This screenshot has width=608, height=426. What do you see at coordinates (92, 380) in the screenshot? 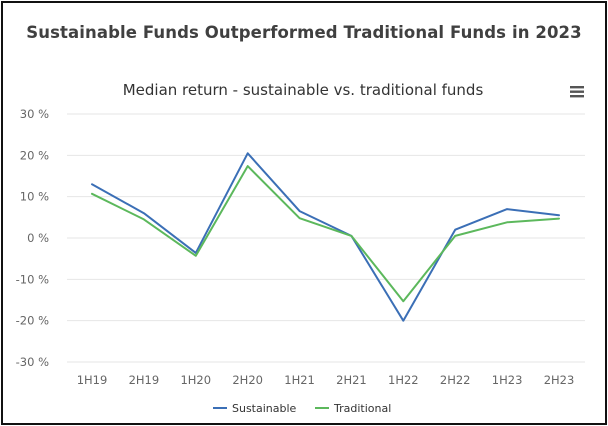
I see `x-tick-label: 1H19` at bounding box center [92, 380].